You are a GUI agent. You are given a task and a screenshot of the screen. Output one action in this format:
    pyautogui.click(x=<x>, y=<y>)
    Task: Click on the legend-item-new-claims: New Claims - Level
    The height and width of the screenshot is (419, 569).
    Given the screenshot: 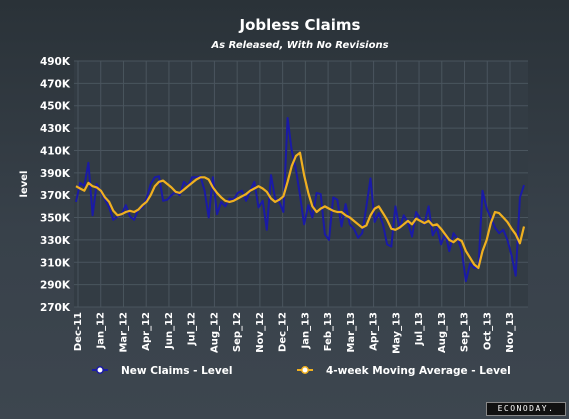 What is the action you would take?
    pyautogui.click(x=162, y=371)
    